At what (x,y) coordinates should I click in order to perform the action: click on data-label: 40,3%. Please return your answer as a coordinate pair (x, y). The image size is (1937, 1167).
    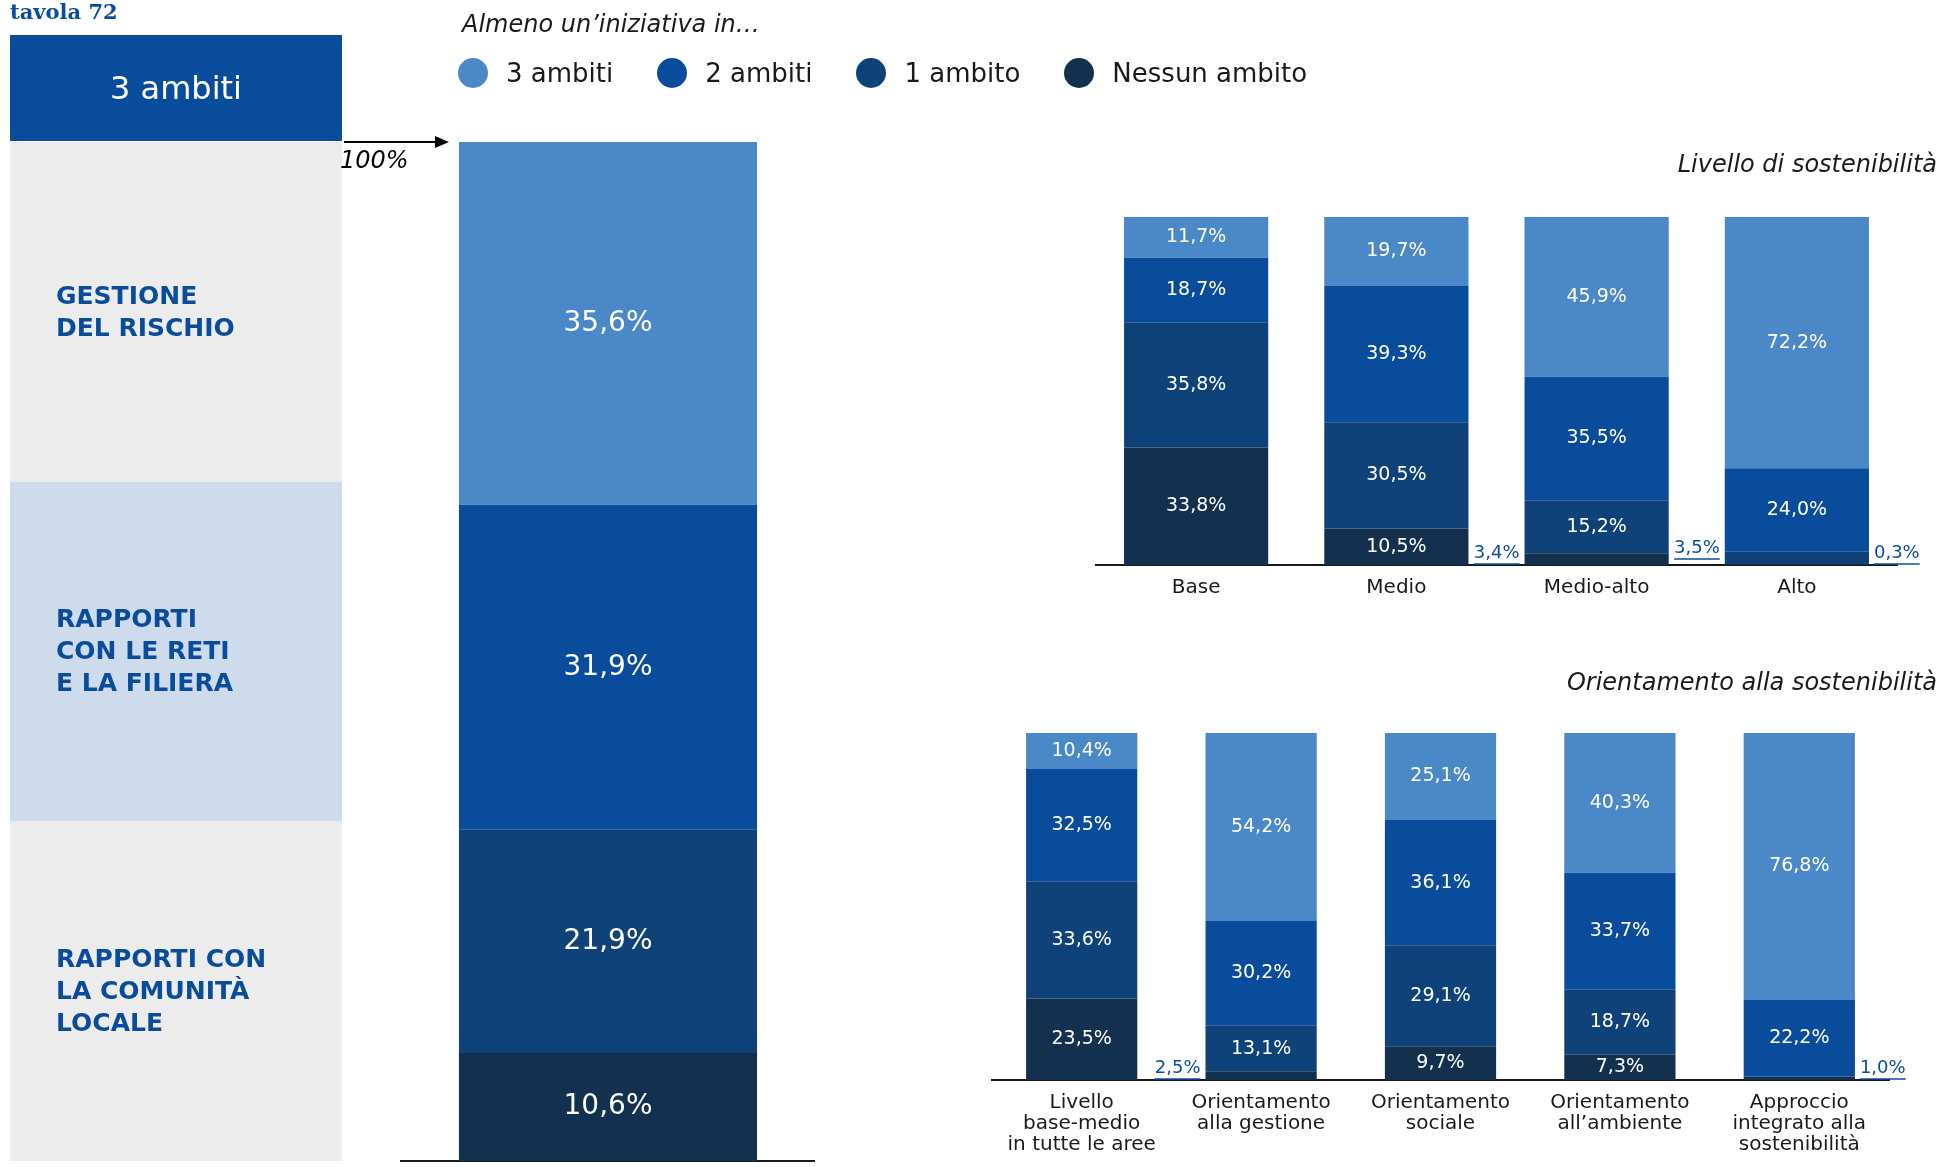
    Looking at the image, I should click on (1620, 800).